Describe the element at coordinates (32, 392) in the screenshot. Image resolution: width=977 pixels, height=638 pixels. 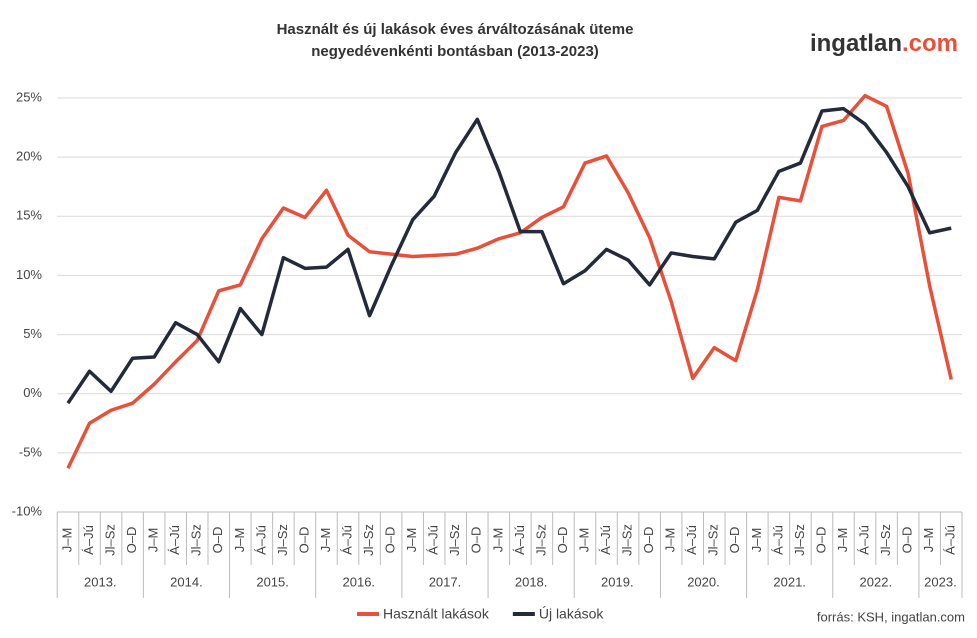
I see `y-tick-label: 0%` at that location.